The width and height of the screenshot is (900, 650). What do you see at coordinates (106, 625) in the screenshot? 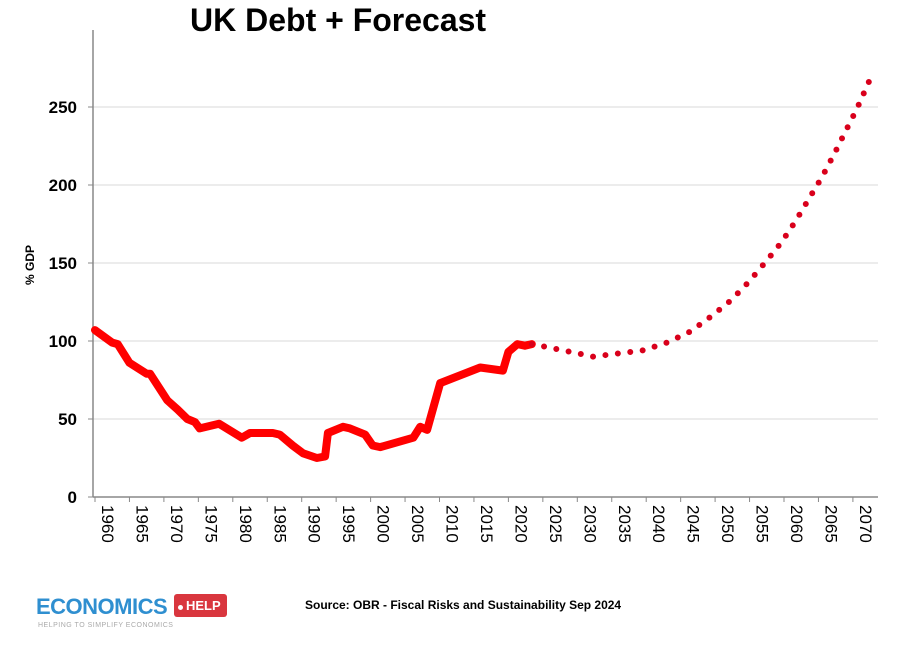
I see `logo-subtitle: HELPING TO SIMPLIFY ECONOMICS` at bounding box center [106, 625].